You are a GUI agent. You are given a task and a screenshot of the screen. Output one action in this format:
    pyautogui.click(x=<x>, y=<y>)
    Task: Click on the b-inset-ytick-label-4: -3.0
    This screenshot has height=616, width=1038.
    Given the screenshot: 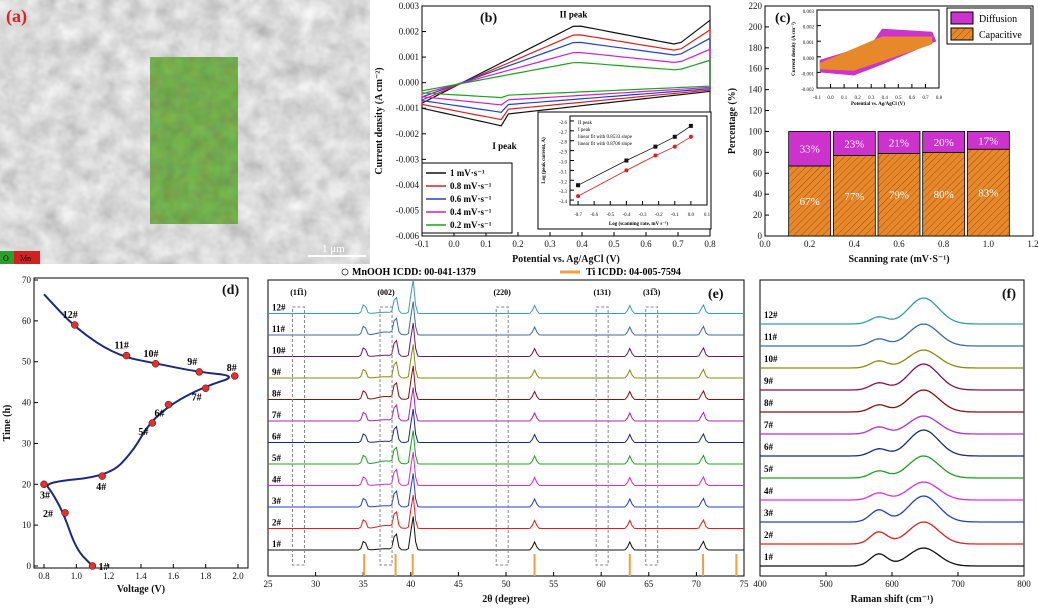 What is the action you would take?
    pyautogui.click(x=563, y=163)
    